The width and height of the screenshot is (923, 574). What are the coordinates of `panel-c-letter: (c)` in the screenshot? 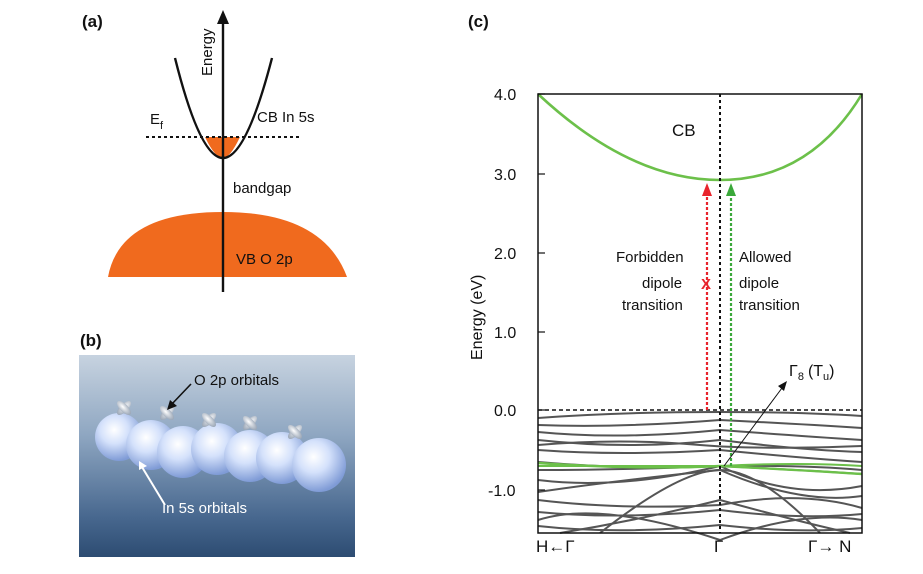 It's located at (478, 21).